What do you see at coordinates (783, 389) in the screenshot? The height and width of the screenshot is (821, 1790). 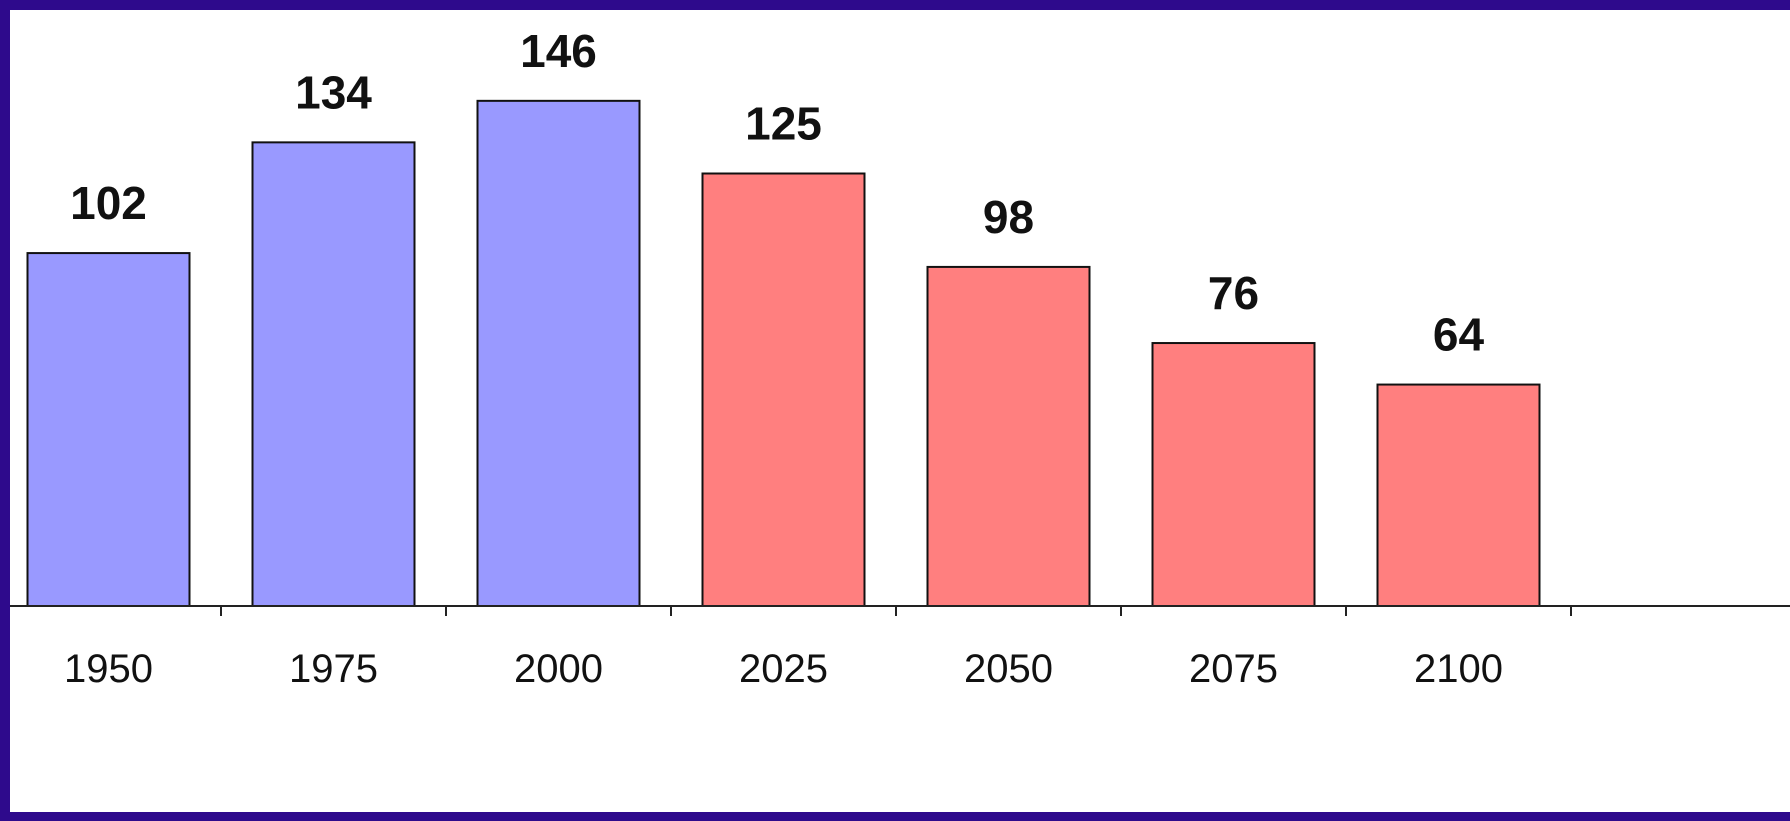 I see `bar-2025` at bounding box center [783, 389].